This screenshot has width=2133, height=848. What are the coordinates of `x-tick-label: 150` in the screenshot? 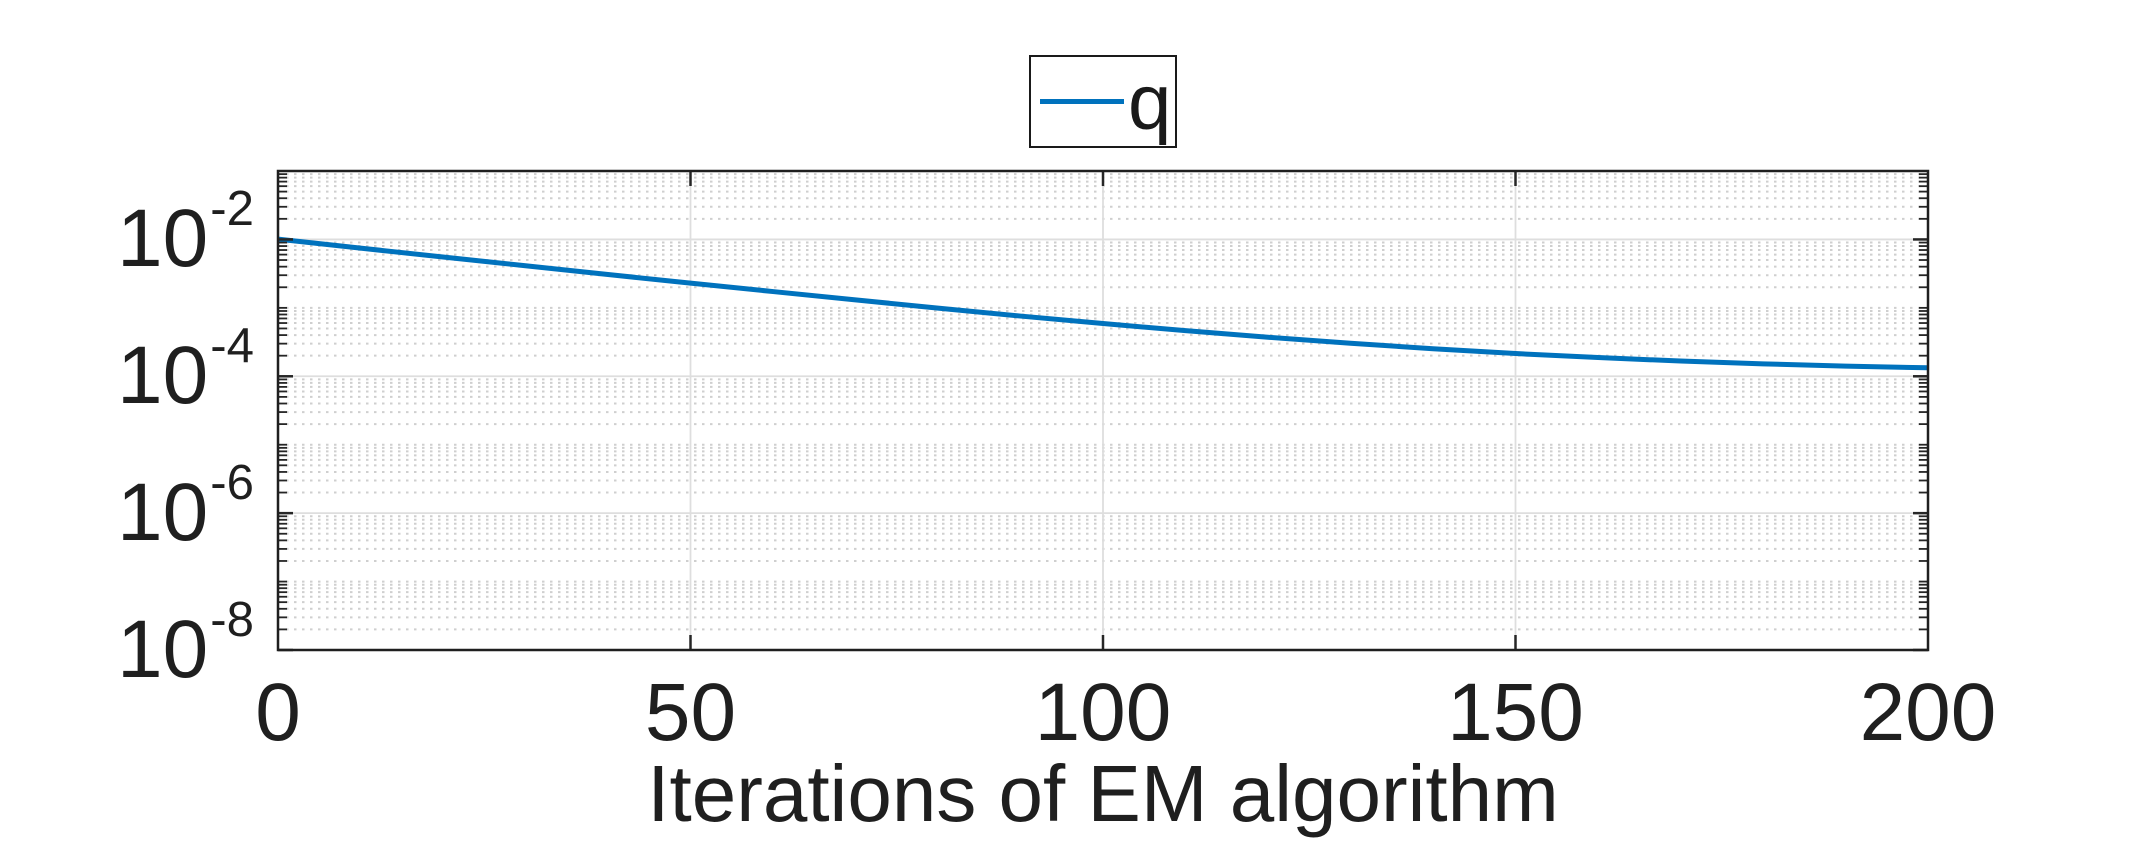 It's located at (1515, 712).